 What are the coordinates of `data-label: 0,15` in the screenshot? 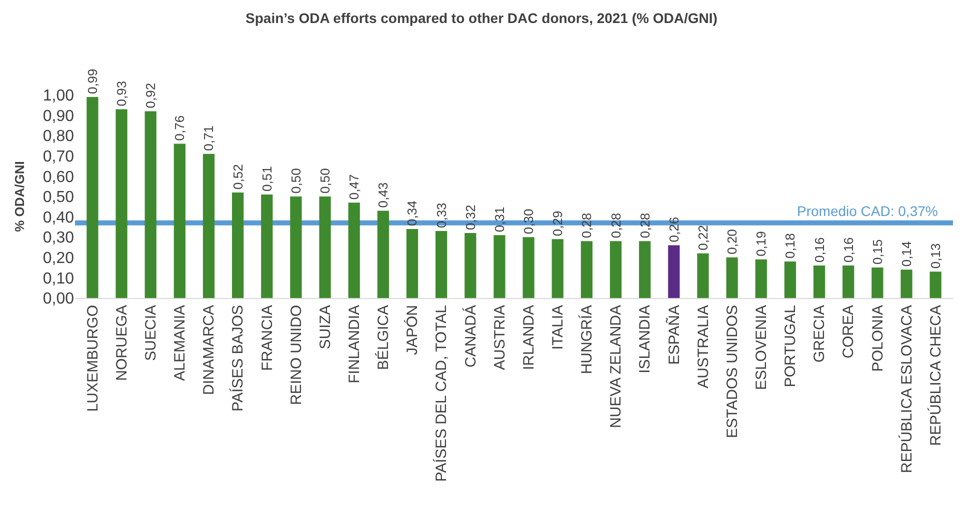 It's located at (877, 252).